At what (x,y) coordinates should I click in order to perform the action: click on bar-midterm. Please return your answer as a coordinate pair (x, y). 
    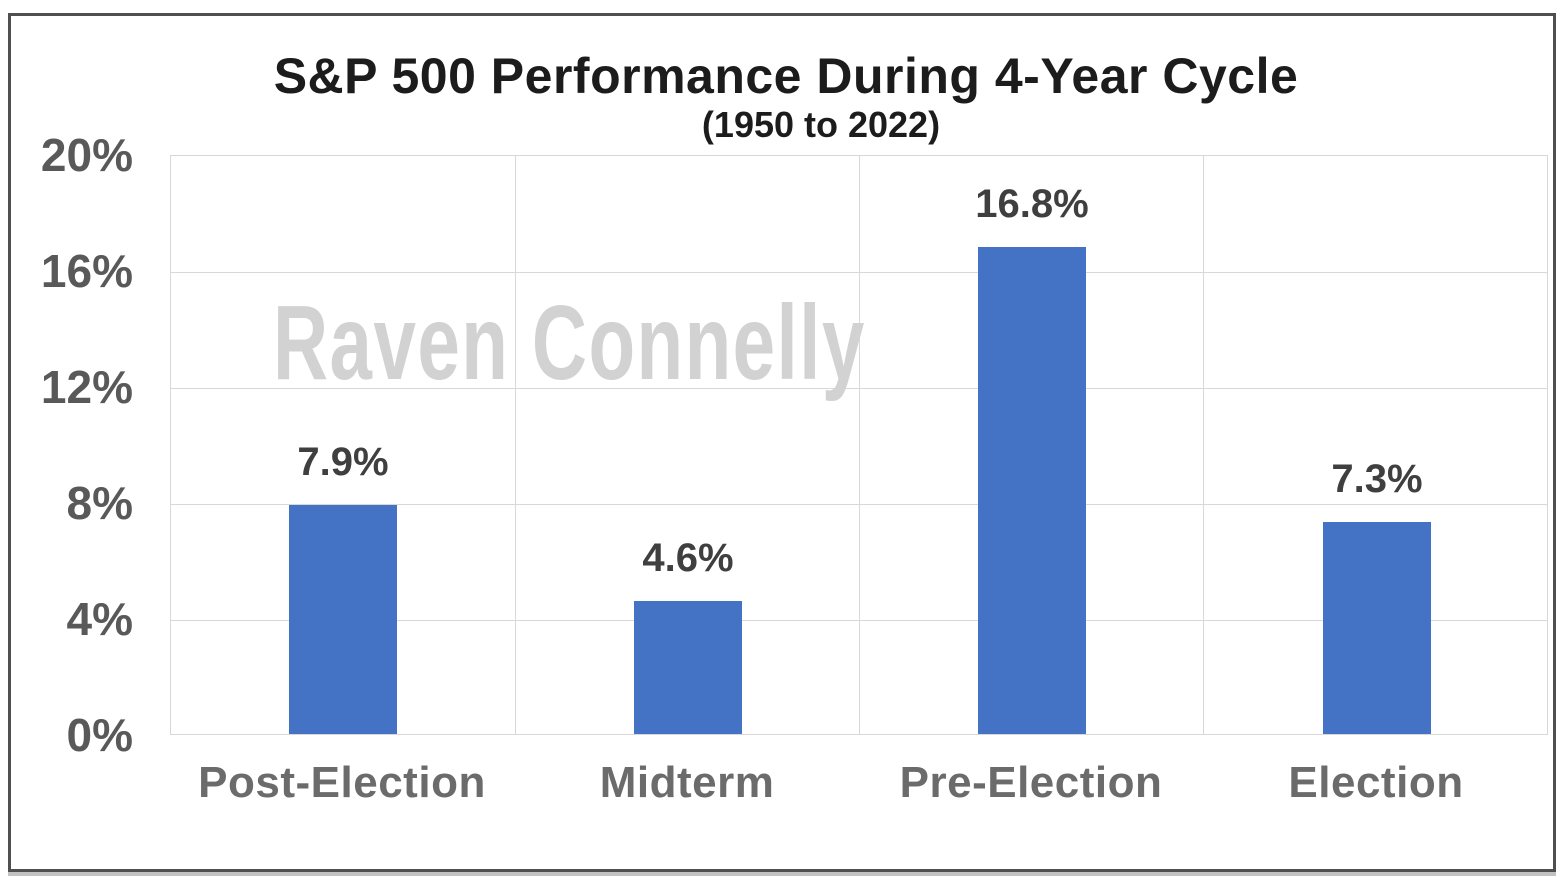
    Looking at the image, I should click on (688, 667).